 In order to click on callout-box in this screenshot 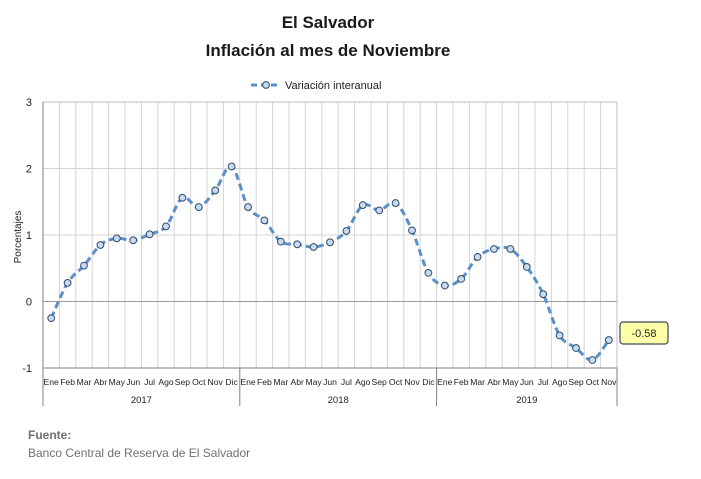, I will do `click(644, 333)`.